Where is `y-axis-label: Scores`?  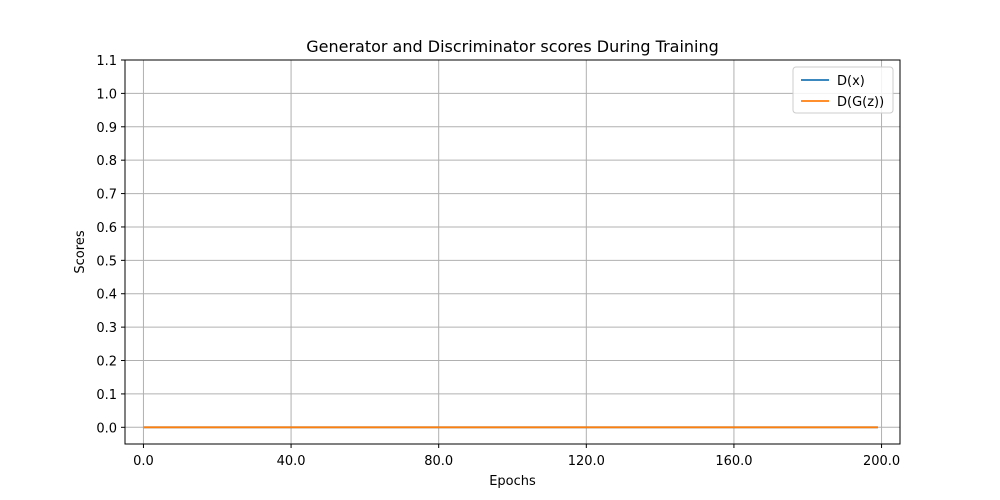 y-axis-label: Scores is located at coordinates (80, 251).